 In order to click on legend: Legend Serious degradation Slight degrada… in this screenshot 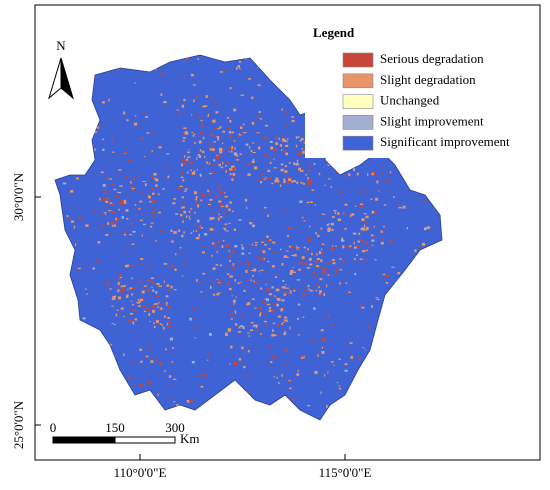, I will do `click(421, 89)`.